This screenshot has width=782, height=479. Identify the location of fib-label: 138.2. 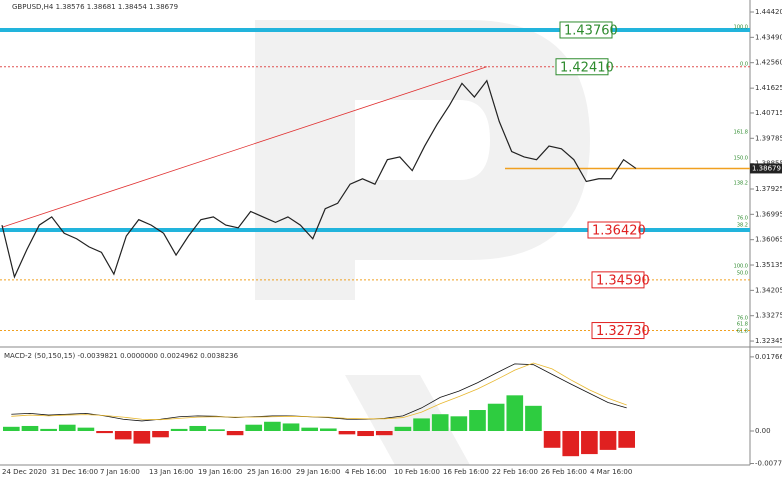
(741, 184).